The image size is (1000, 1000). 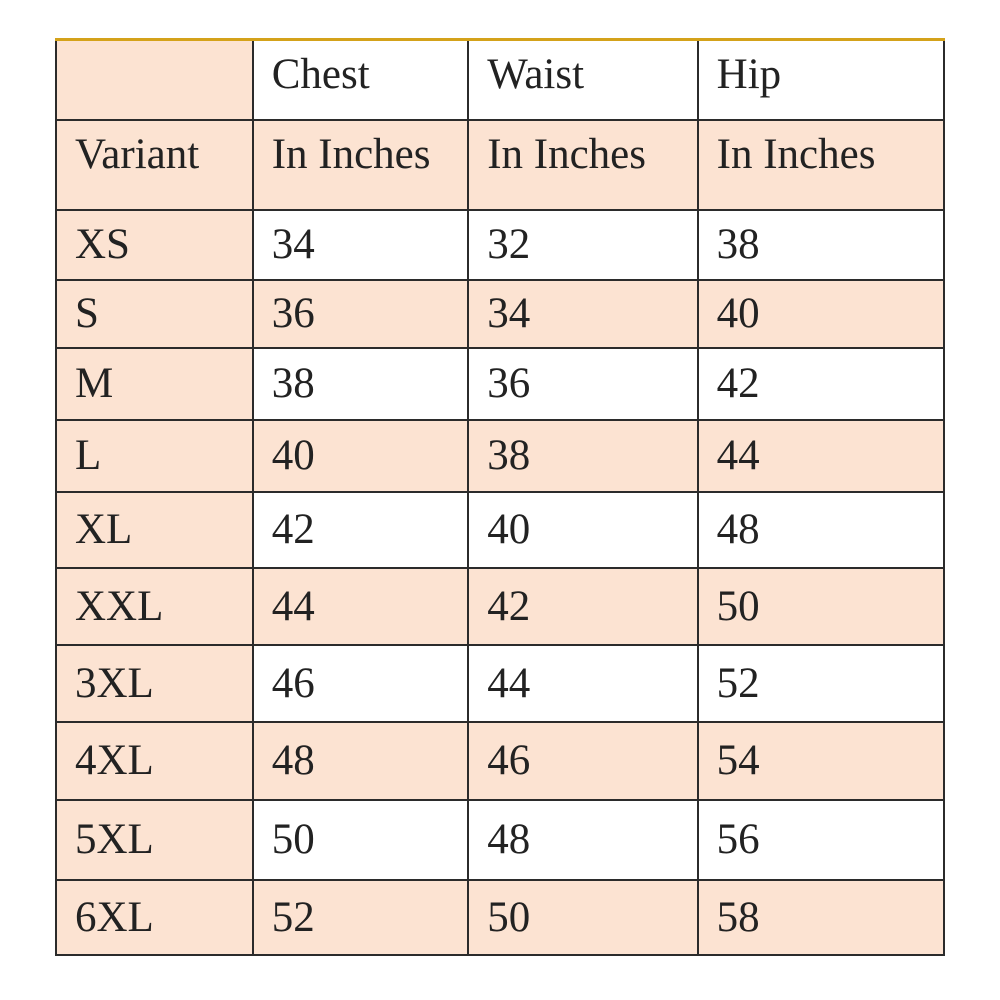 What do you see at coordinates (360, 606) in the screenshot?
I see `chest-cell: 44` at bounding box center [360, 606].